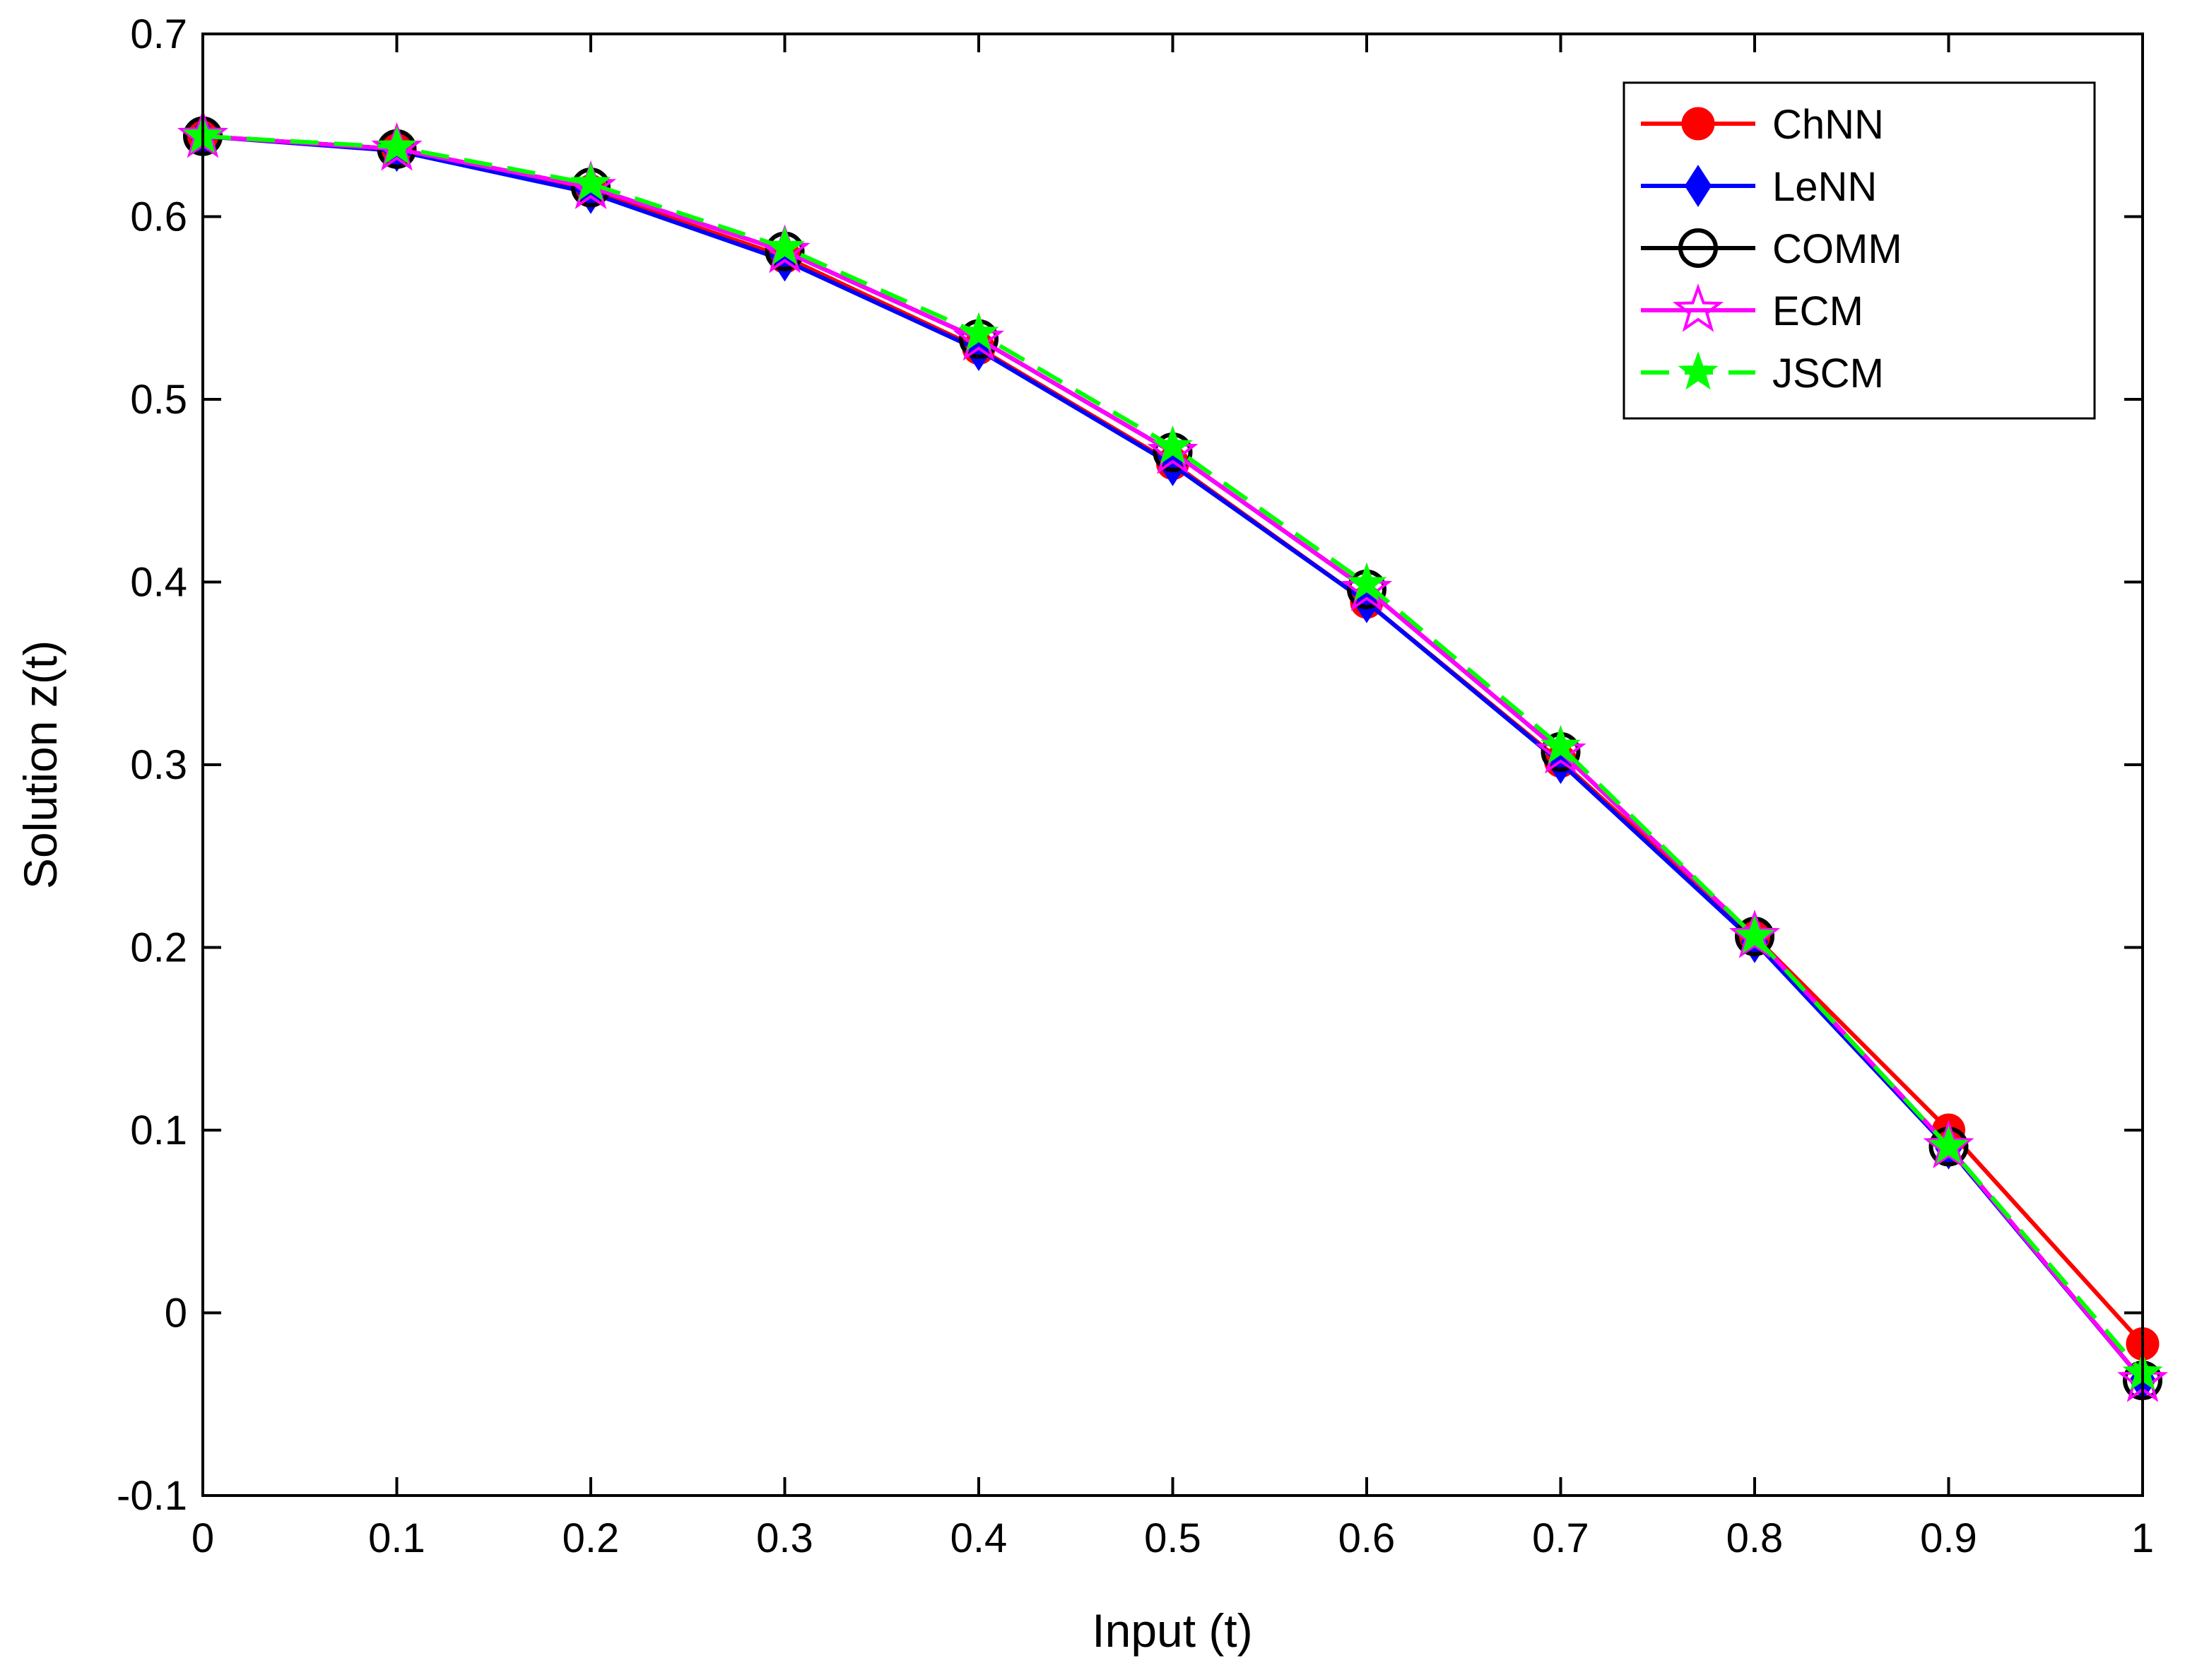 Image resolution: width=2185 pixels, height=1680 pixels. What do you see at coordinates (158, 948) in the screenshot?
I see `y-tick-label: 0.2` at bounding box center [158, 948].